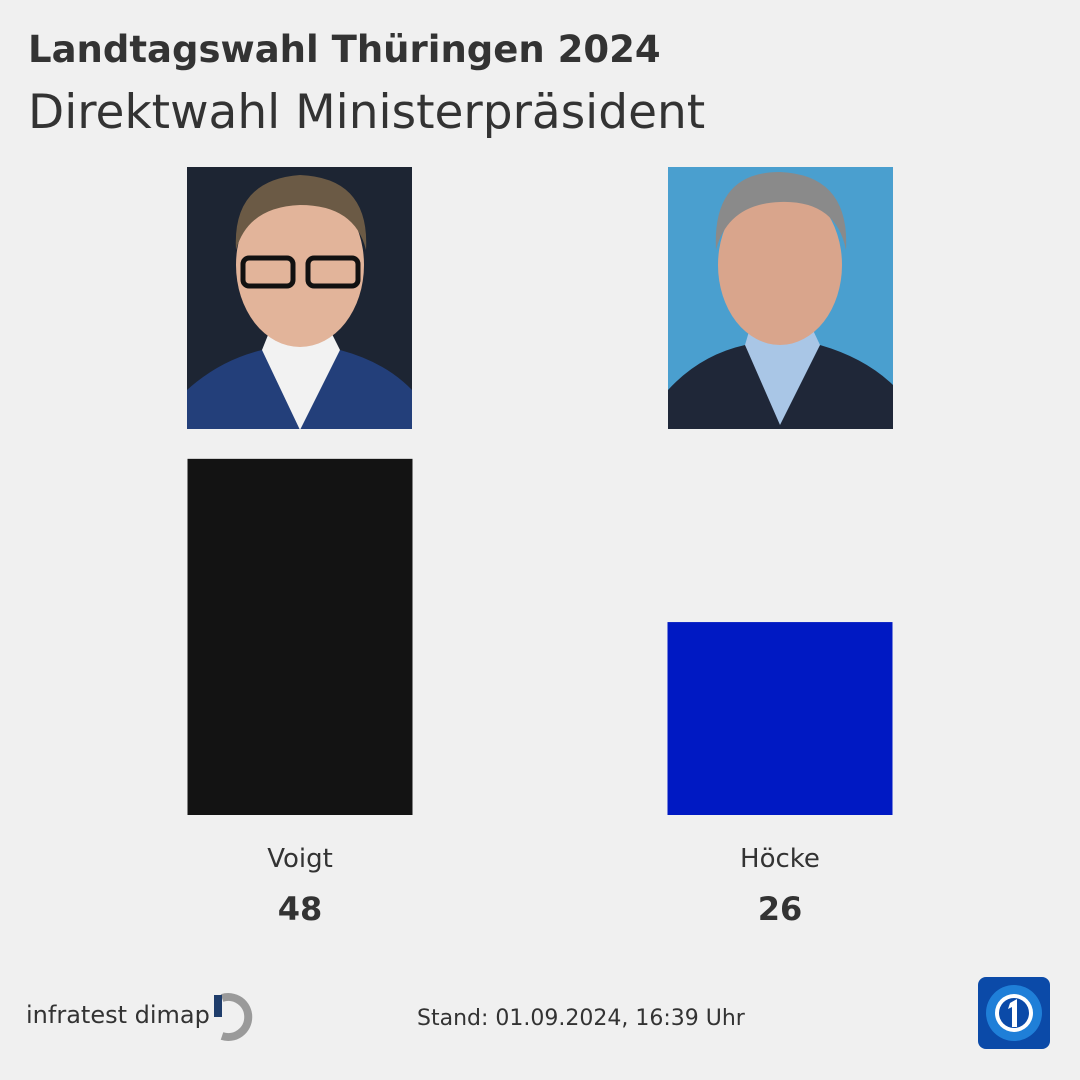 The width and height of the screenshot is (1080, 1080). Describe the element at coordinates (300, 859) in the screenshot. I see `category-label: Voigt` at that location.